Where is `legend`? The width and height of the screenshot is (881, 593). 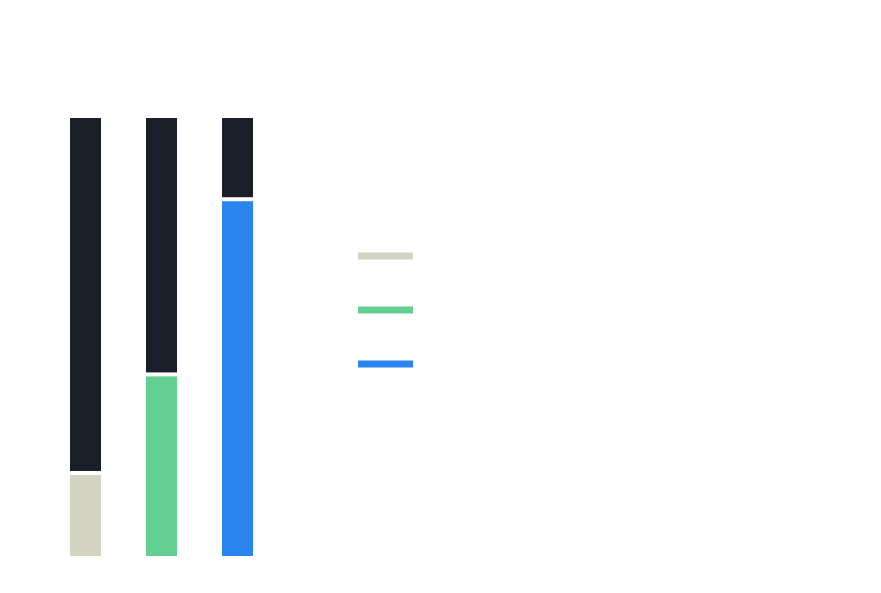
legend is located at coordinates (385, 310).